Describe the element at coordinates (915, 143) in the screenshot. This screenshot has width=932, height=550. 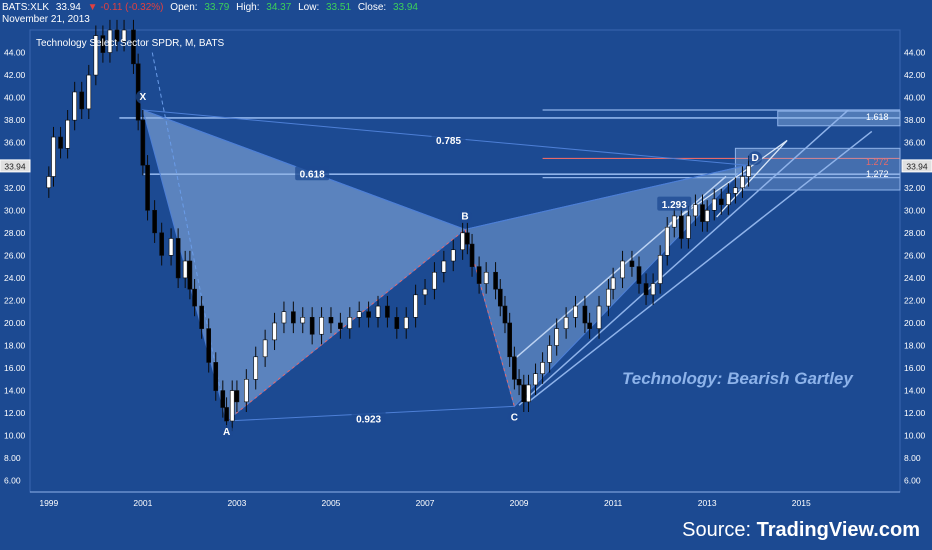
I see `y-tick-label-right: 36.00` at that location.